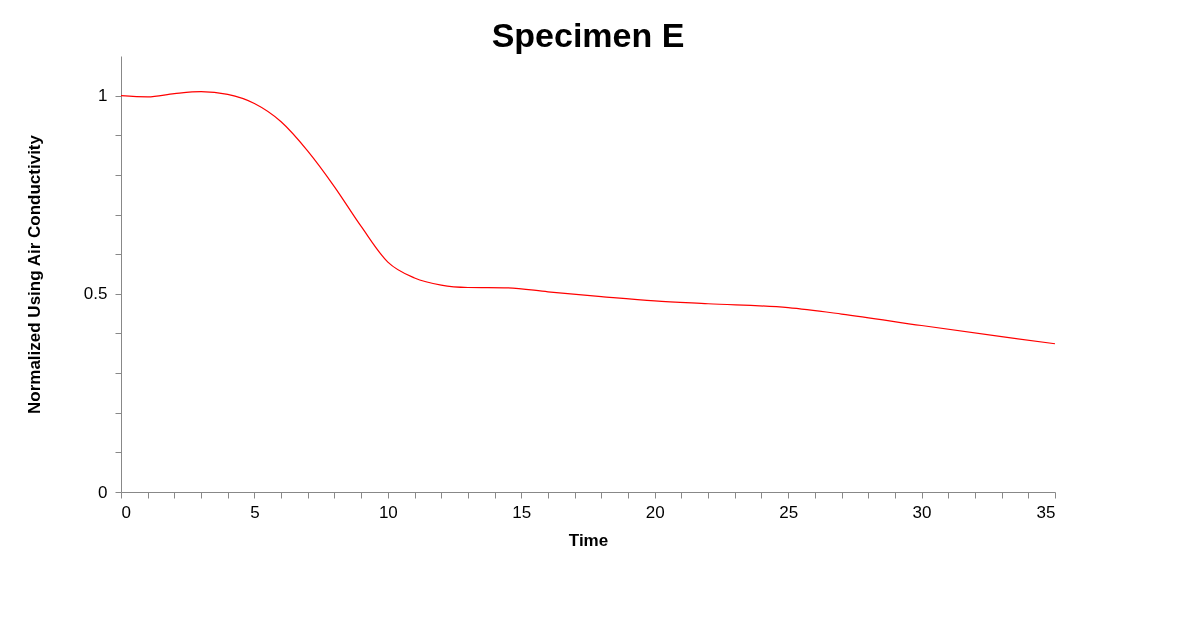 The height and width of the screenshot is (635, 1200). I want to click on x-tick-label: 10, so click(388, 512).